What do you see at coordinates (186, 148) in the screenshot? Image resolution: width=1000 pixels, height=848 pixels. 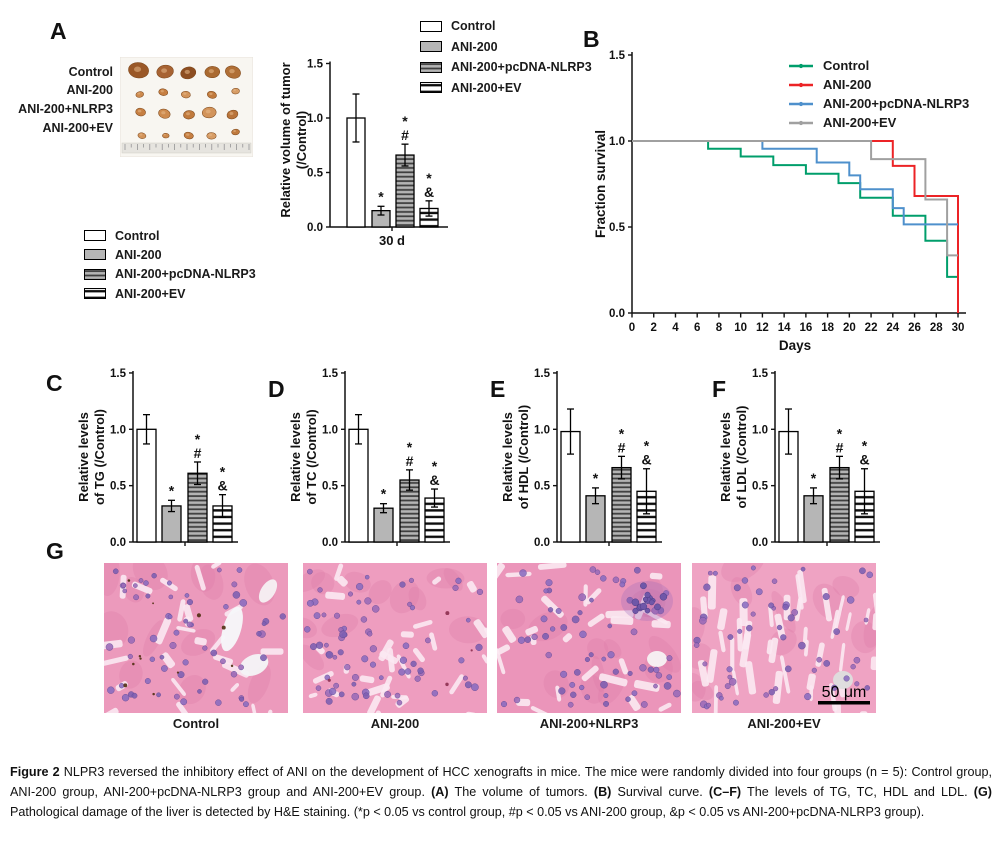 I see `ruler` at bounding box center [186, 148].